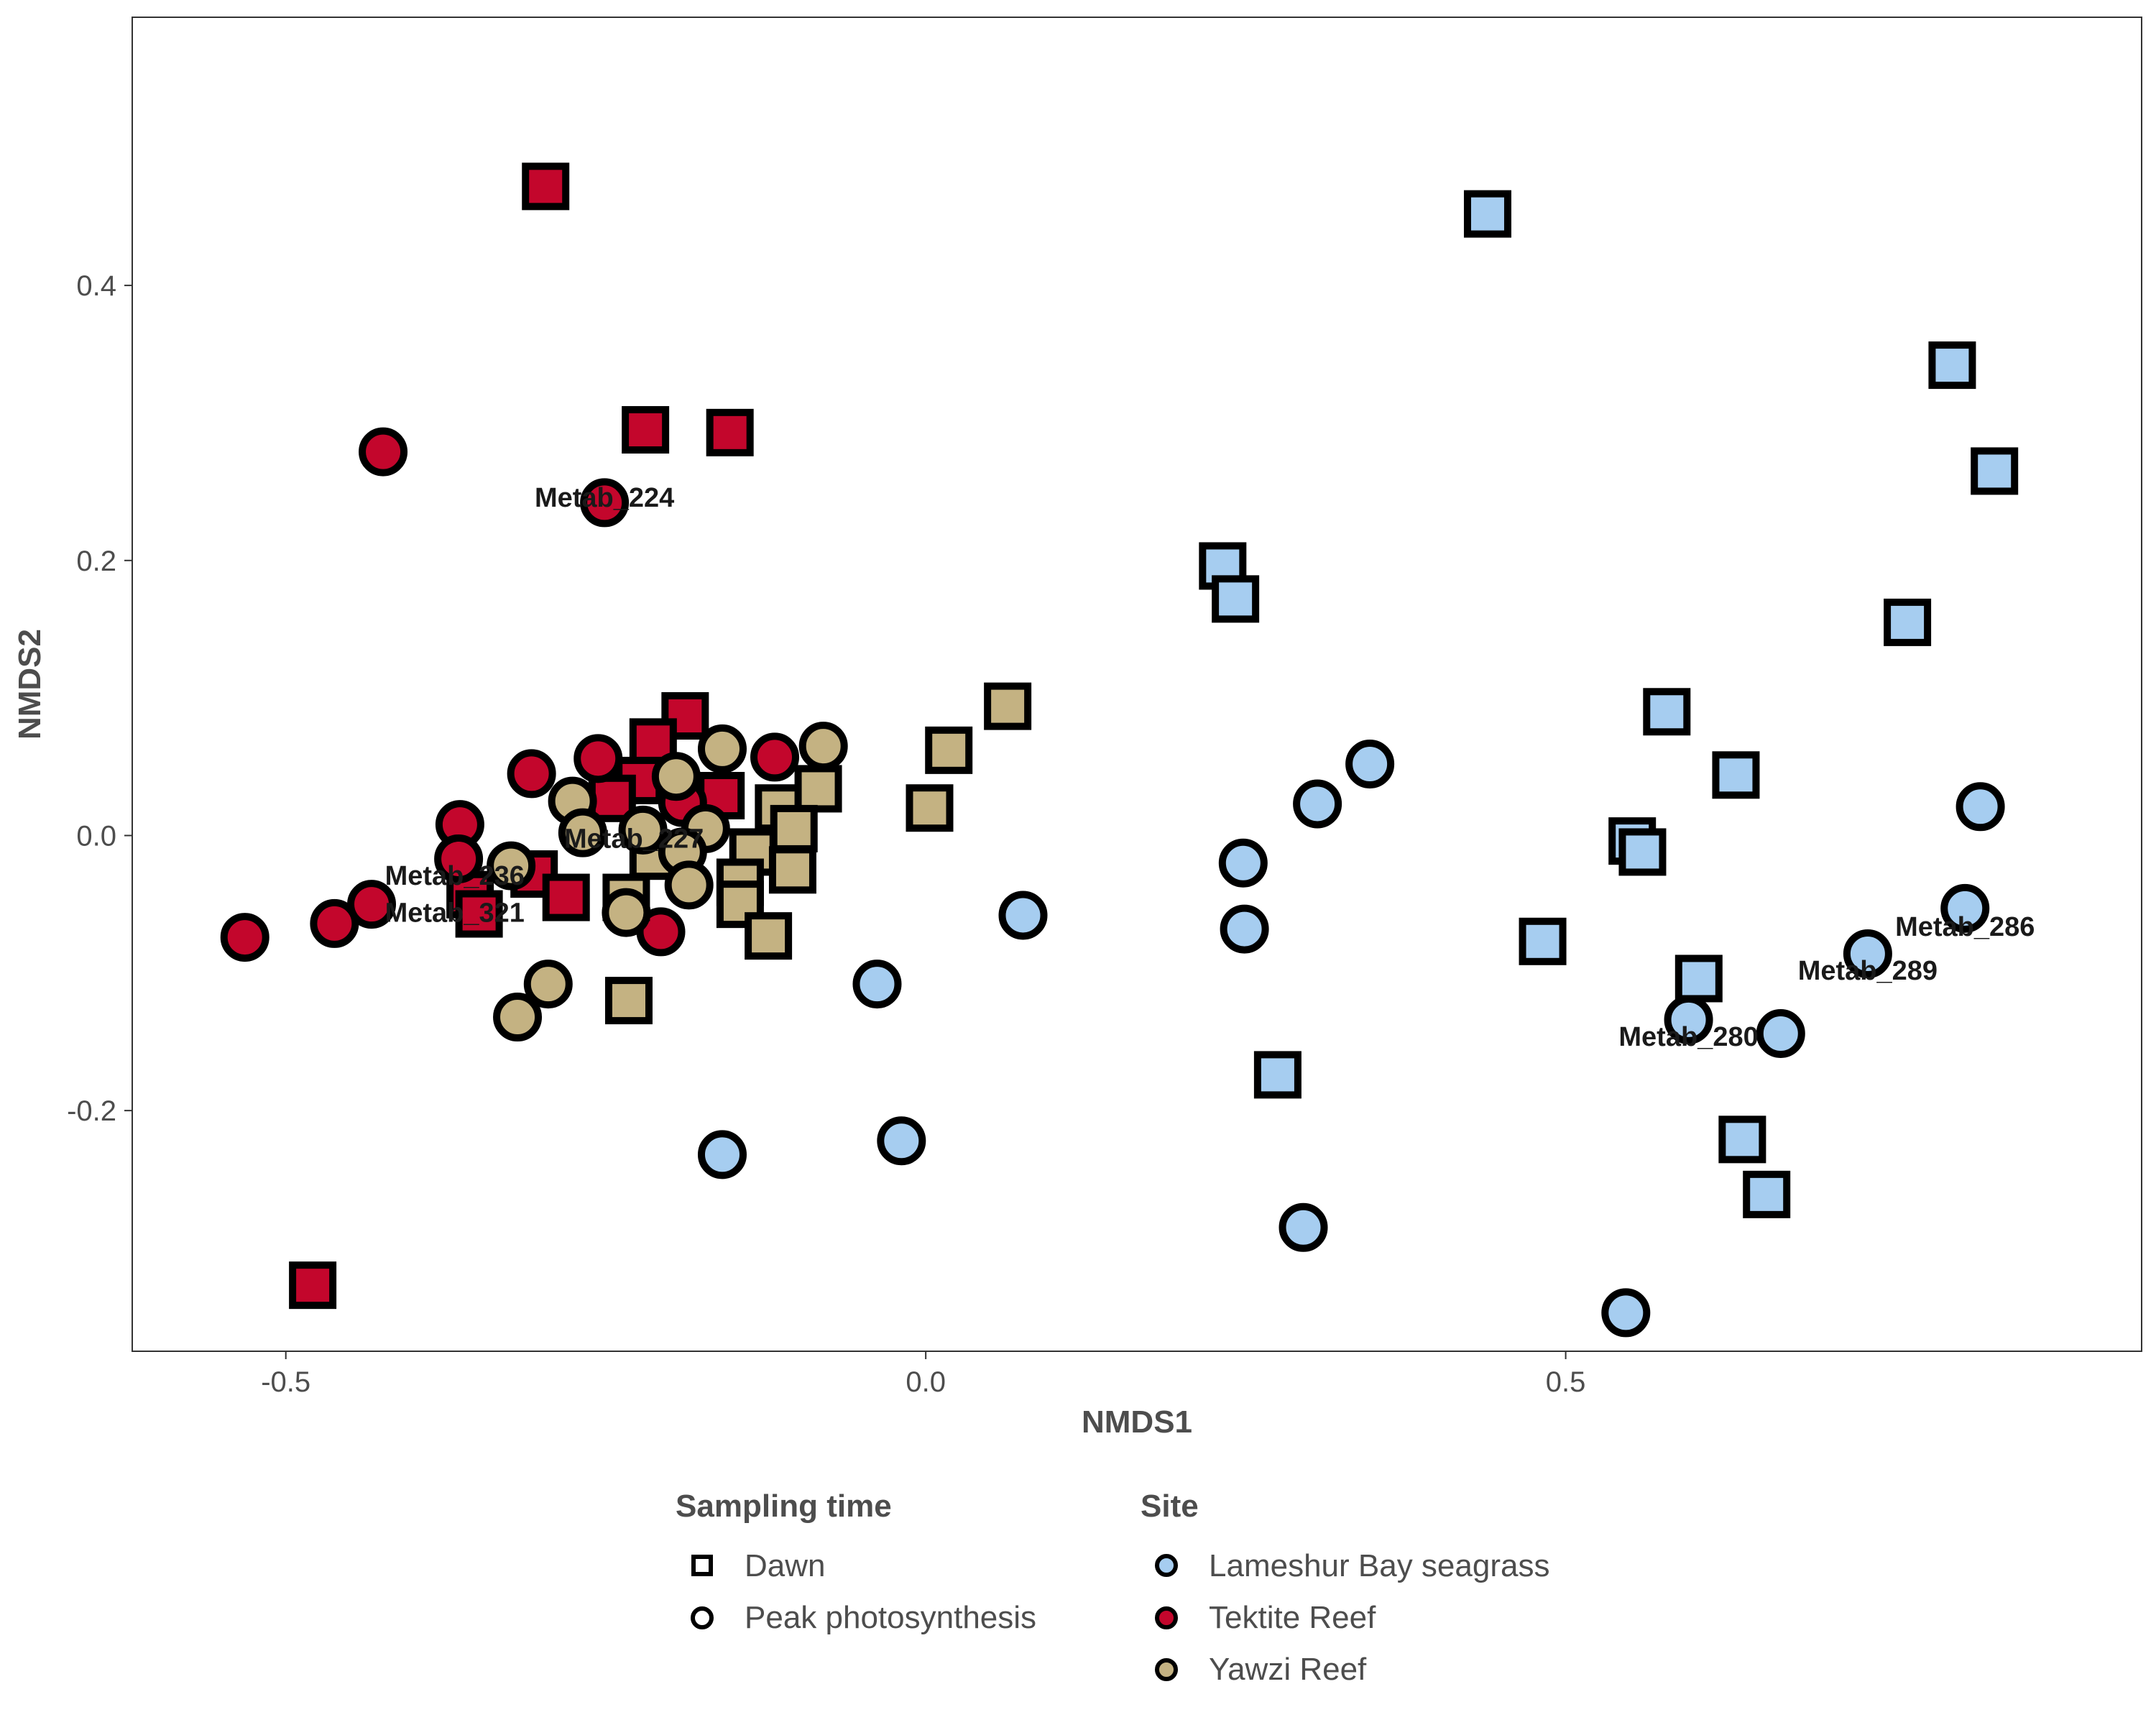  What do you see at coordinates (702, 1565) in the screenshot?
I see `legend-square-key` at bounding box center [702, 1565].